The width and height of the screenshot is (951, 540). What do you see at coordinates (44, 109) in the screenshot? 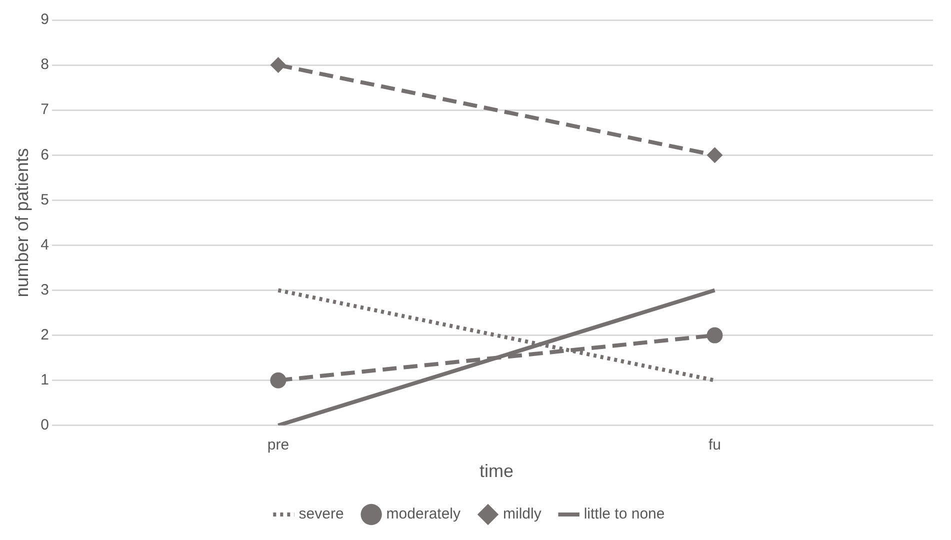
I see `y-tick-label: 7` at bounding box center [44, 109].